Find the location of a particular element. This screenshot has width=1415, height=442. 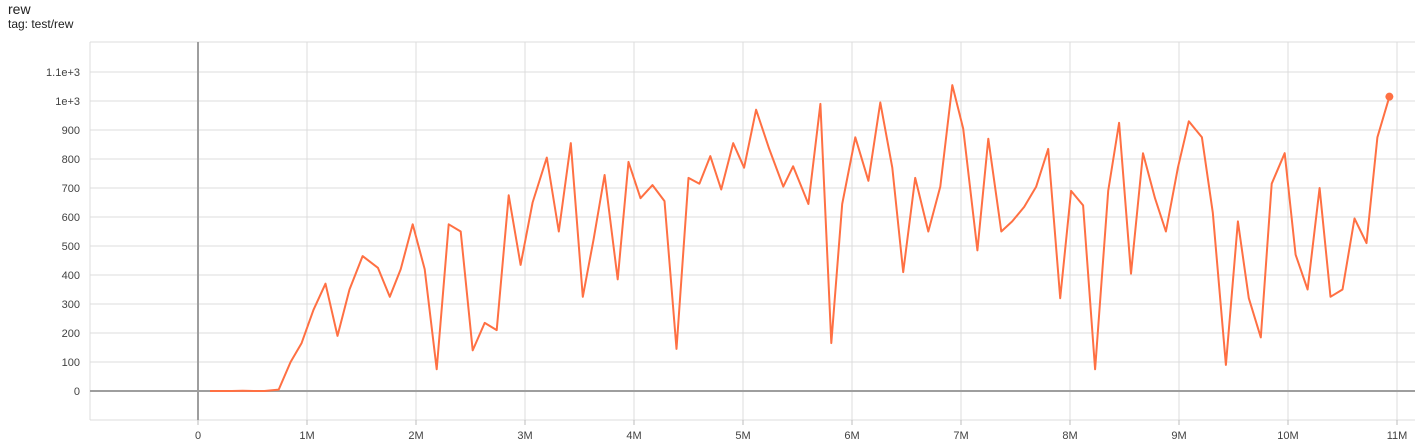

y-tick-label: 100 is located at coordinates (71, 363).